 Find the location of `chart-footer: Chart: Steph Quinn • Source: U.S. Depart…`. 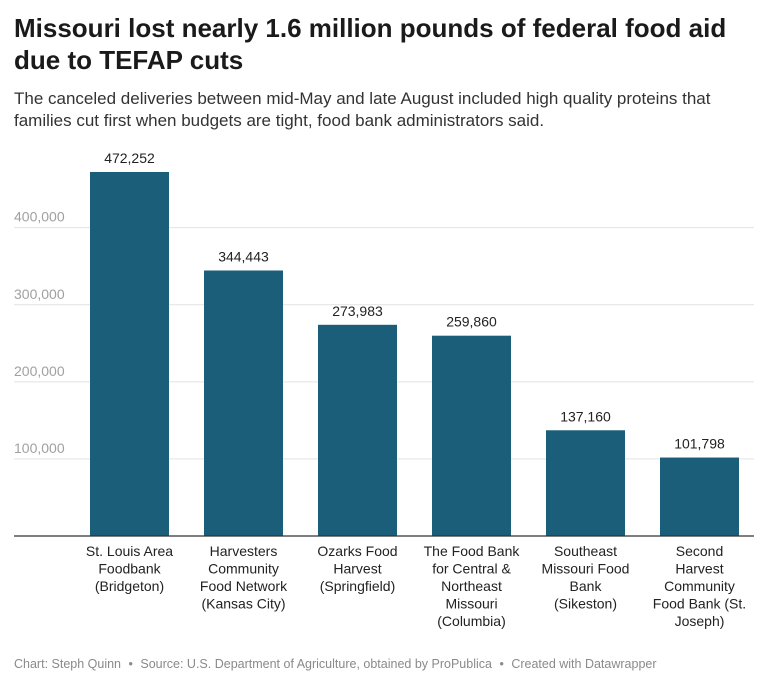

chart-footer: Chart: Steph Quinn • Source: U.S. Depart… is located at coordinates (335, 664).